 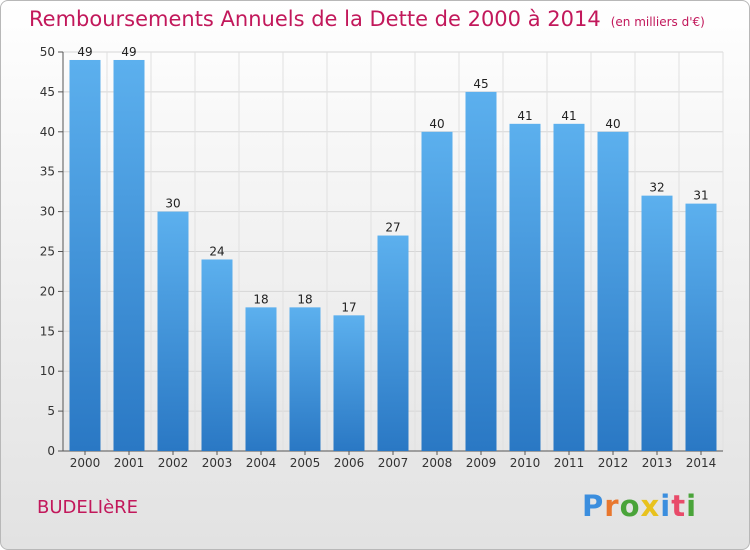 I want to click on x-tick-label: 2000, so click(x=85, y=463).